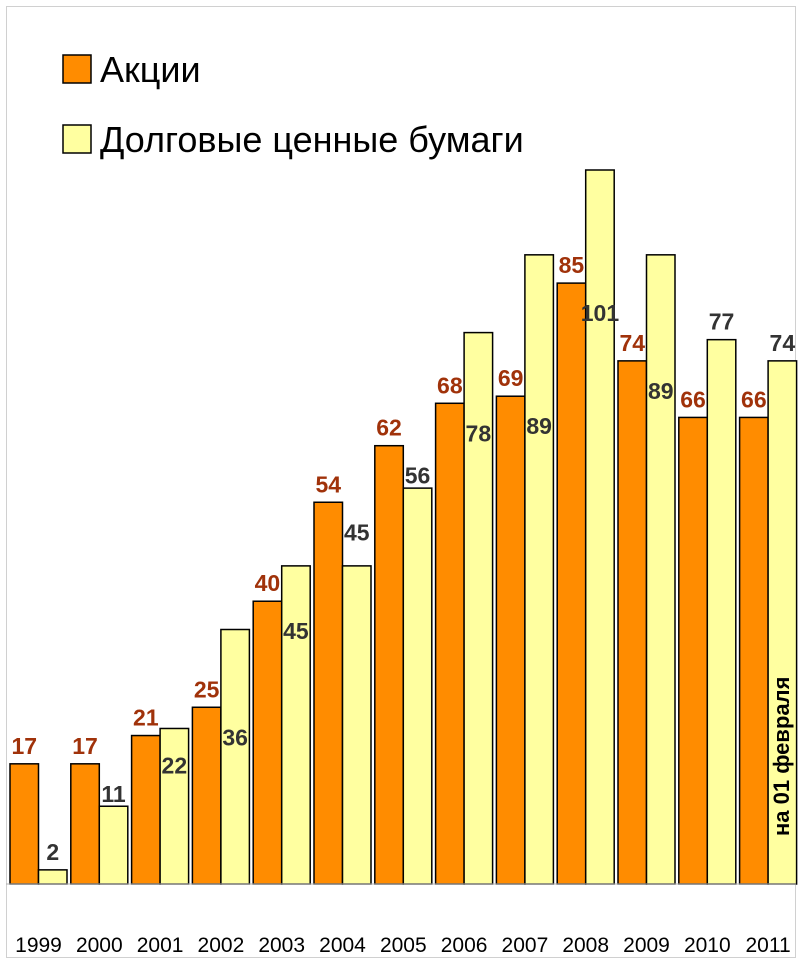 The image size is (806, 968). Describe the element at coordinates (85, 824) in the screenshot. I see `bar-shares-2000` at that location.